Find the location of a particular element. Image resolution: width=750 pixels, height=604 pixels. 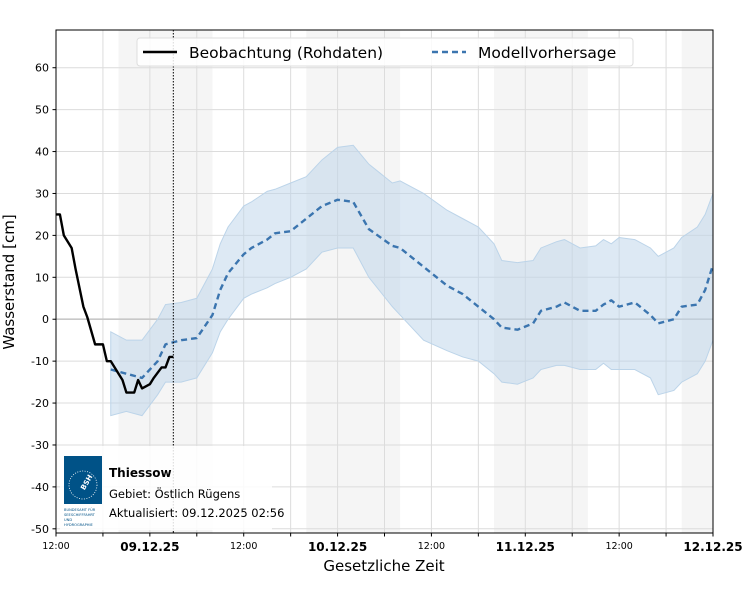

x-tick-label: 10.12.25 is located at coordinates (337, 547).